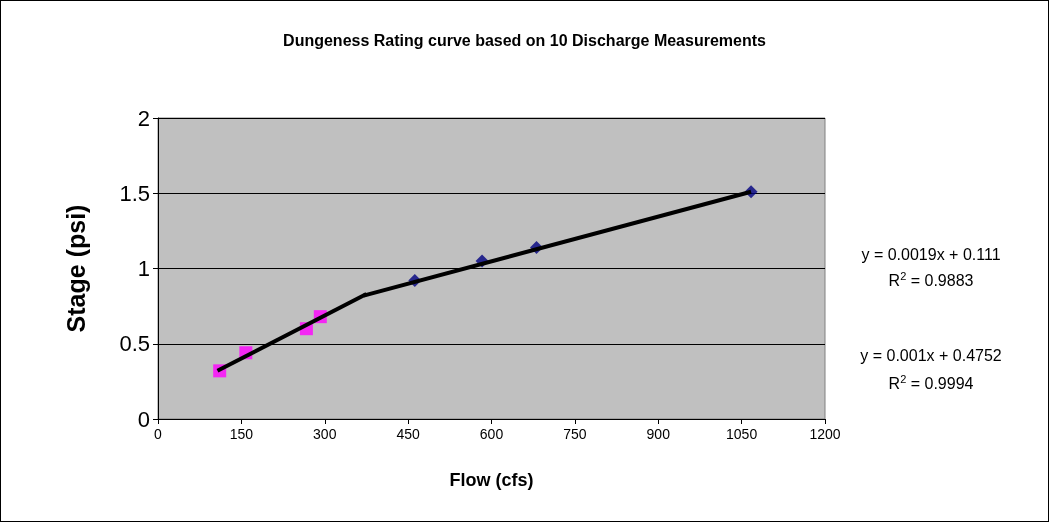  What do you see at coordinates (931, 254) in the screenshot?
I see `text: y = 0.0019x + 0.111` at bounding box center [931, 254].